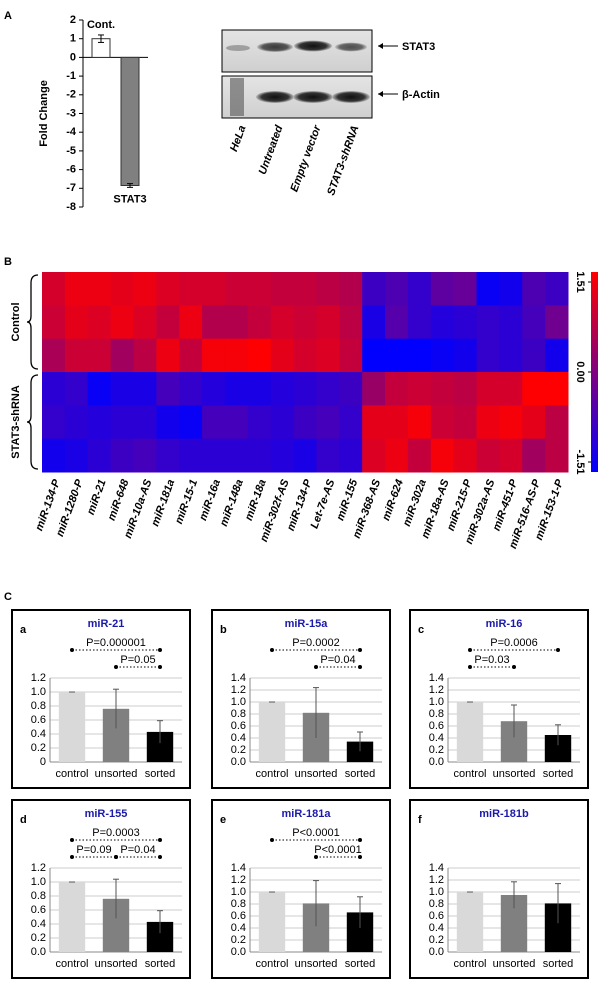  I want to click on panel-letter: e, so click(223, 820).